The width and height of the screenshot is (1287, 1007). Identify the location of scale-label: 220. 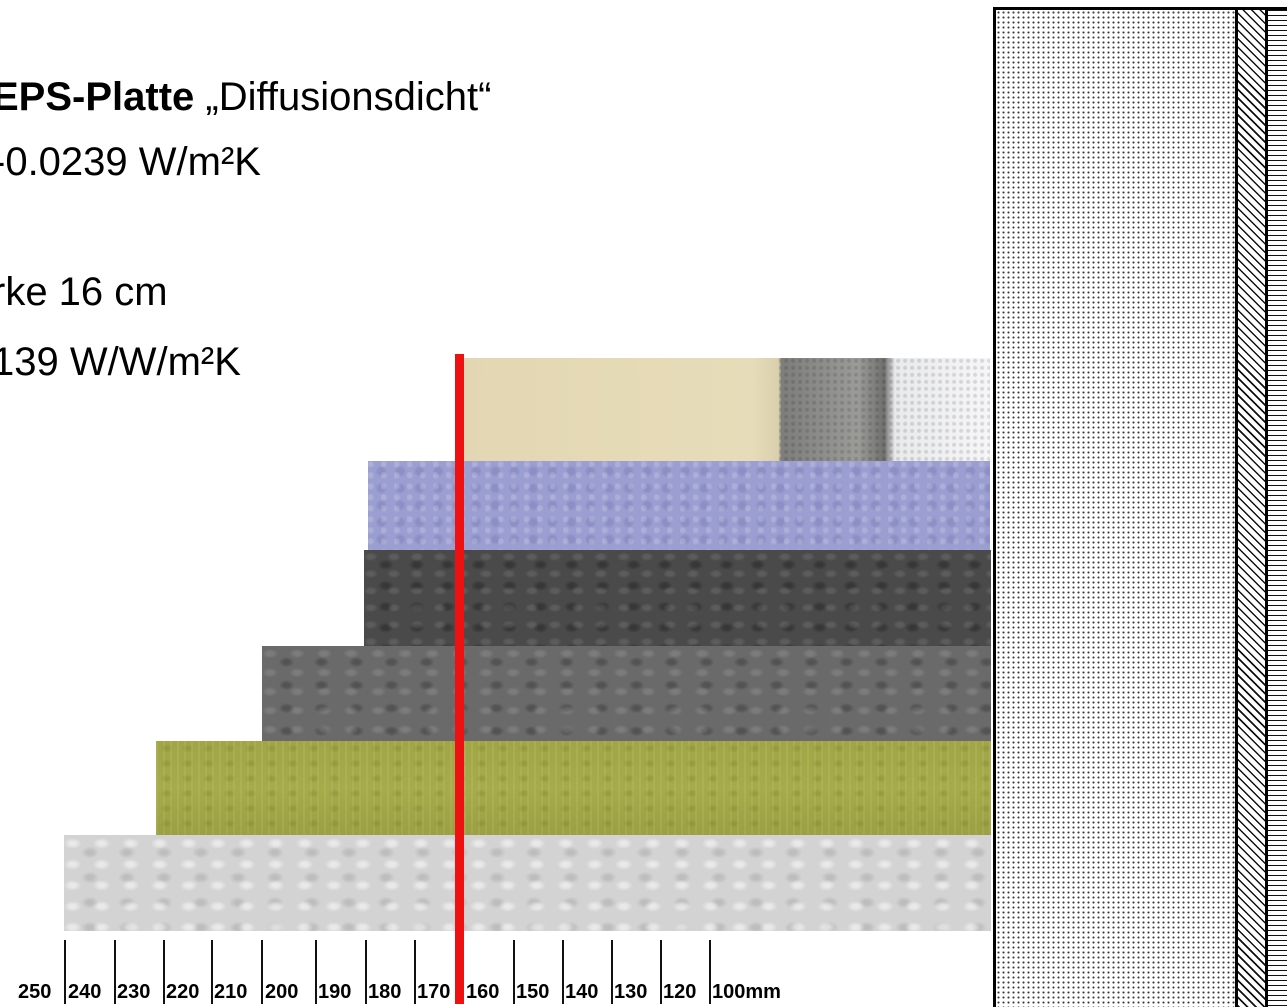
(183, 992).